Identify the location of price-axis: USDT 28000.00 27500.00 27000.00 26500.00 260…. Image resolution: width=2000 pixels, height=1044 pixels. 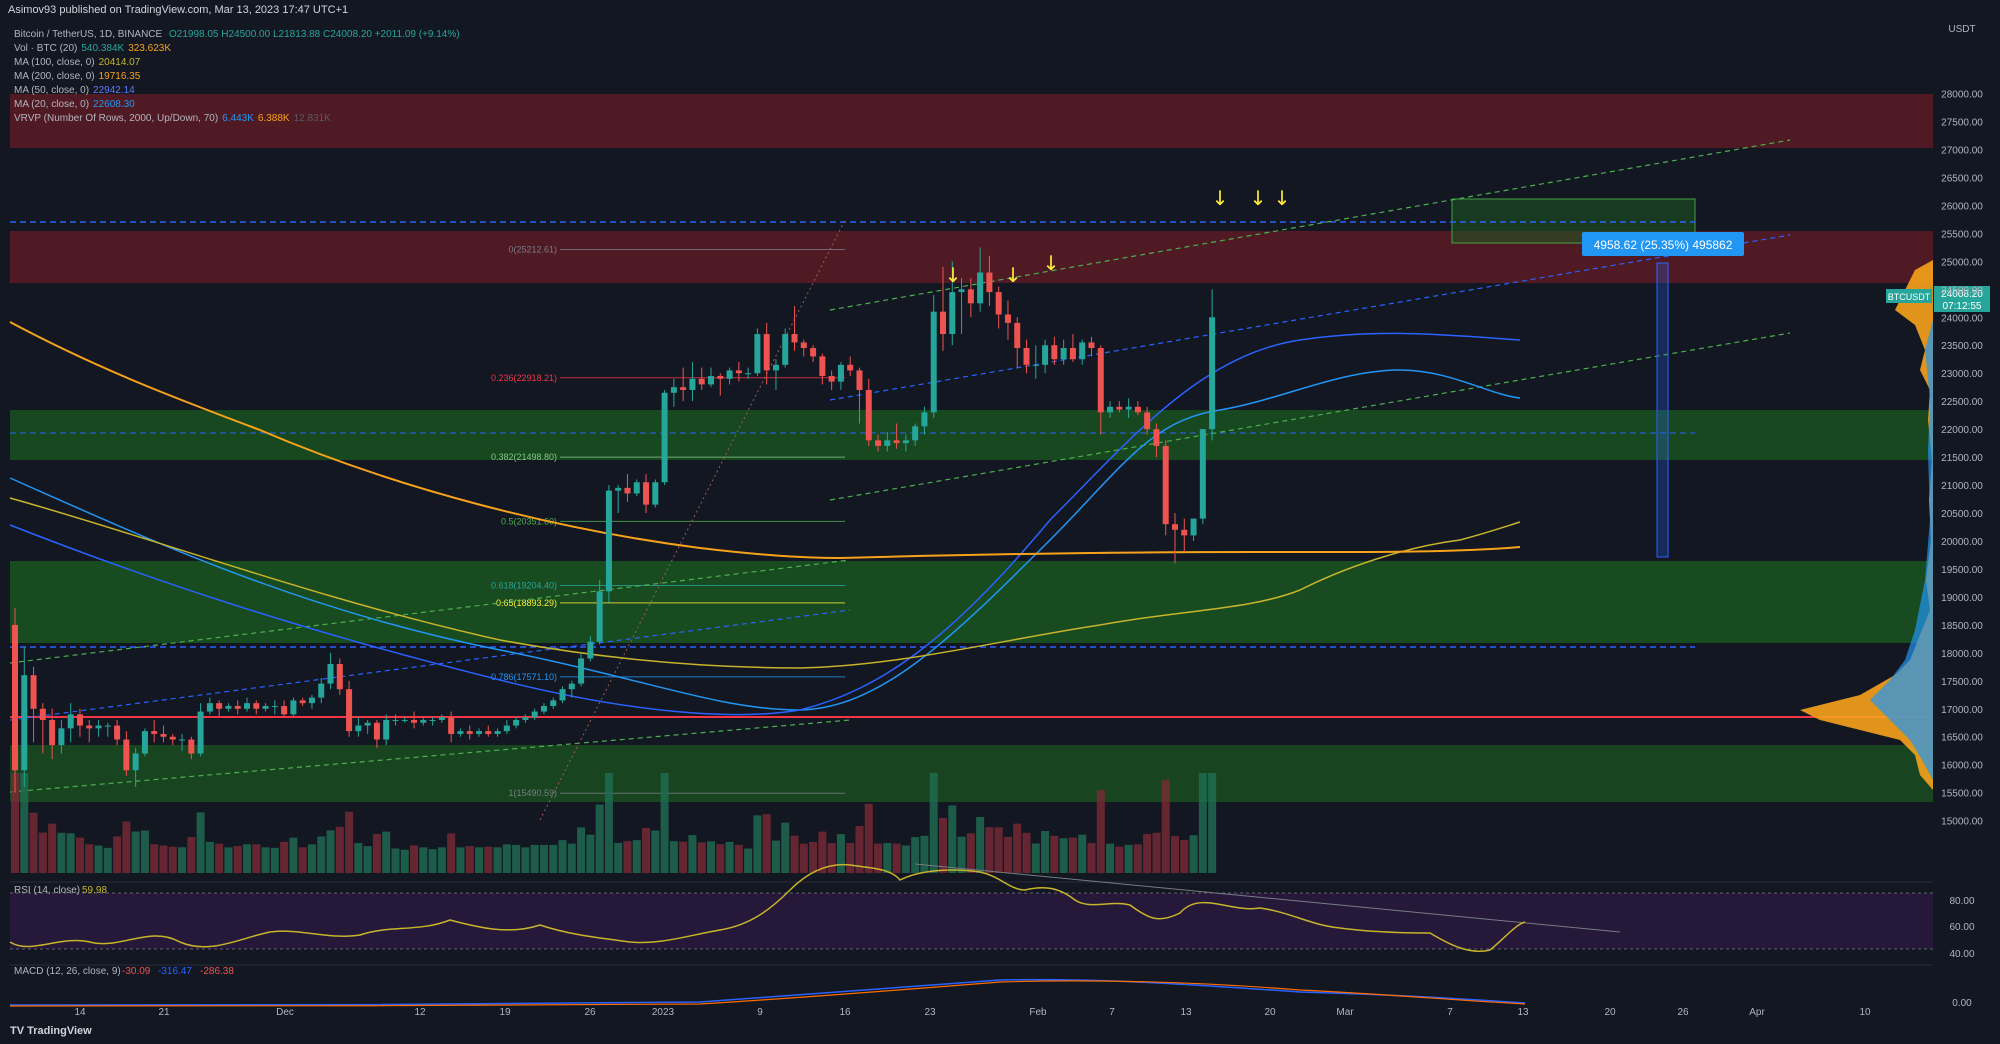
(1962, 426).